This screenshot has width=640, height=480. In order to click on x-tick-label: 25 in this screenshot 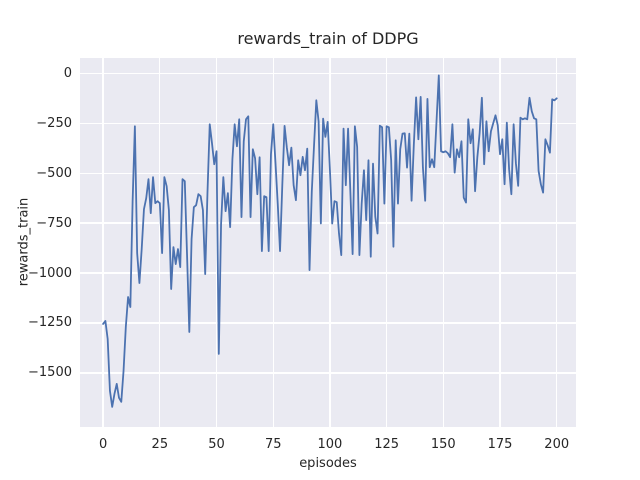, I will do `click(160, 444)`.